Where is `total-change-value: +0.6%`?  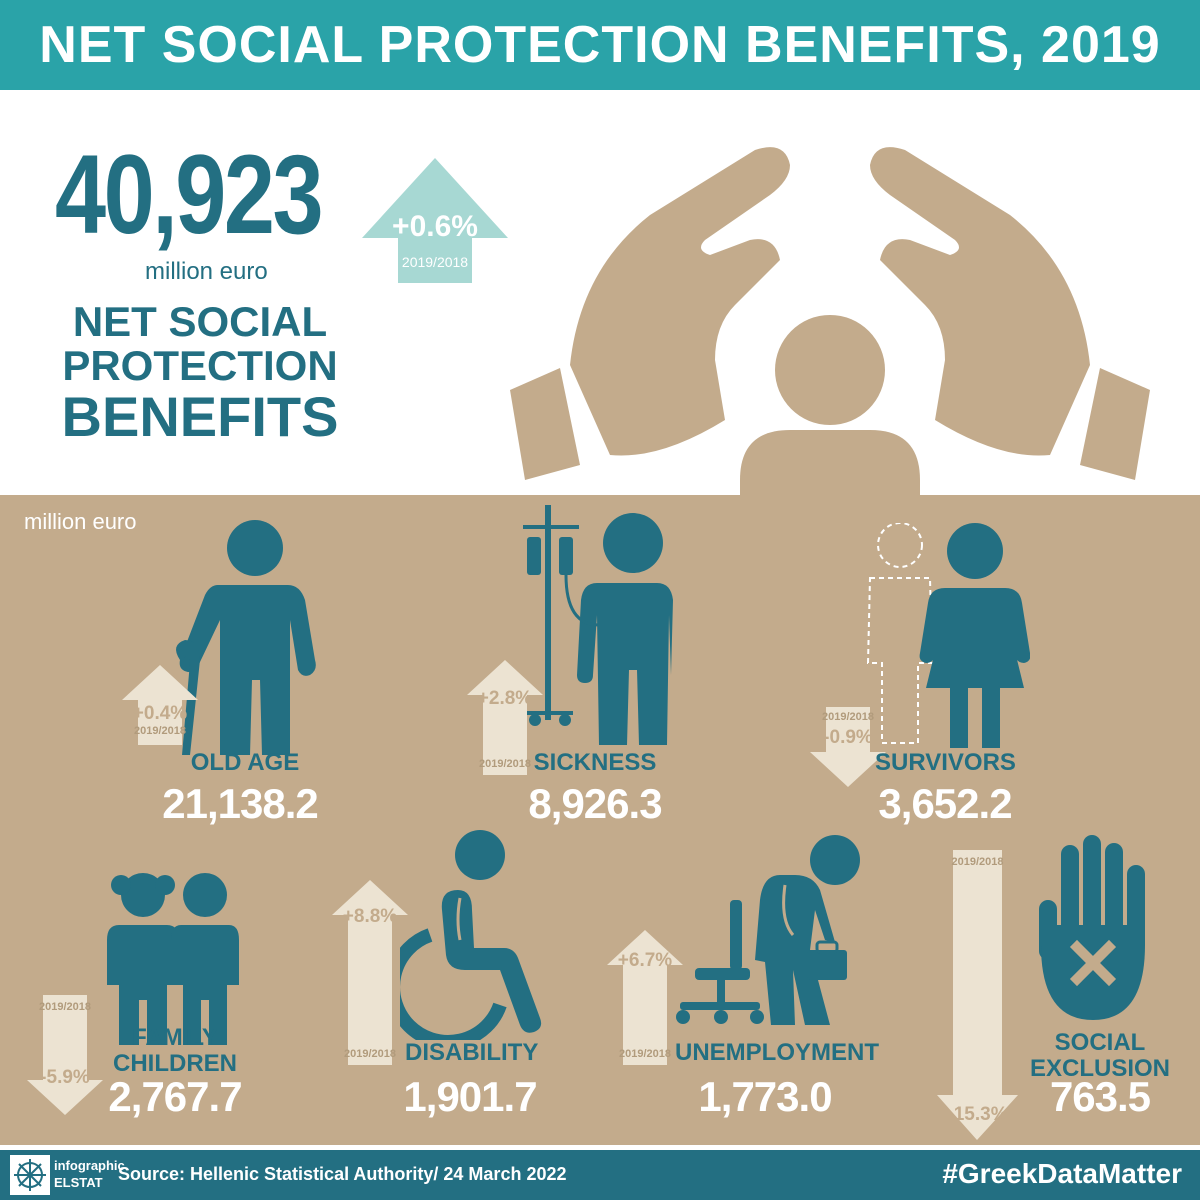 total-change-value: +0.6% is located at coordinates (435, 226).